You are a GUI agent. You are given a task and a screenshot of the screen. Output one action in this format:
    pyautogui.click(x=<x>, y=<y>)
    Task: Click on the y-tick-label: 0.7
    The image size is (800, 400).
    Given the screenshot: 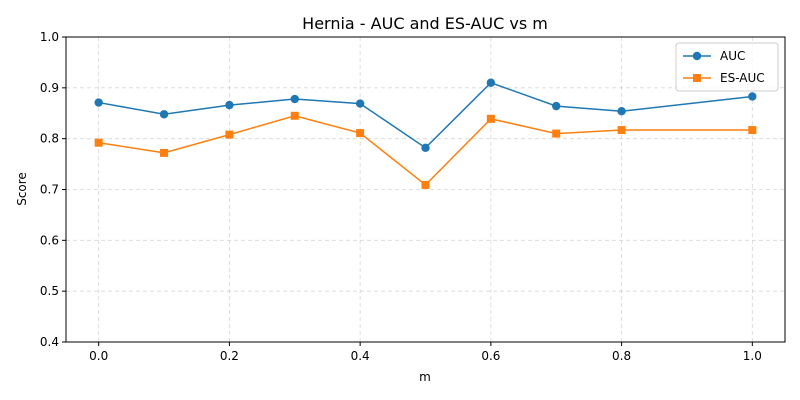 What is the action you would take?
    pyautogui.click(x=49, y=190)
    